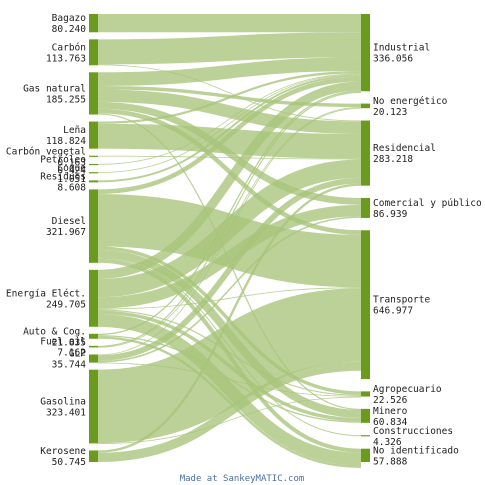 The image size is (485, 485). Describe the element at coordinates (393, 59) in the screenshot. I see `node-value: 336.056` at that location.